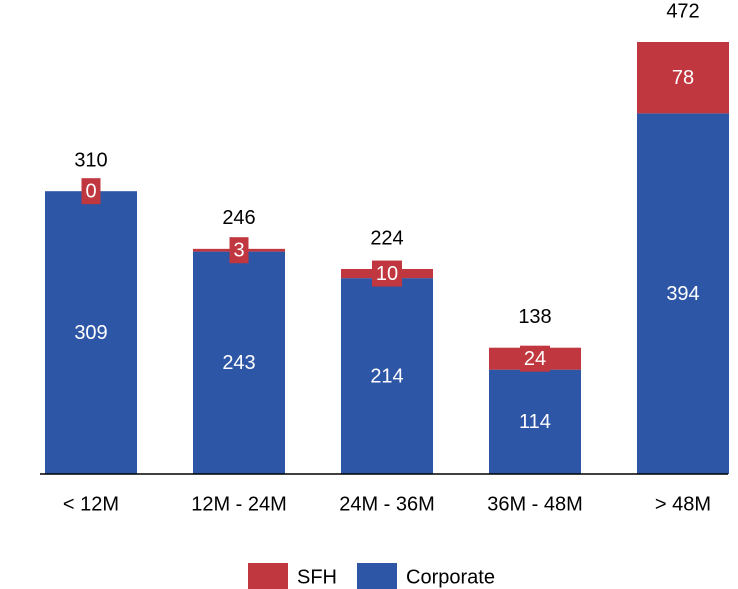 The height and width of the screenshot is (589, 738). I want to click on x-tick-label: > 48M, so click(683, 504).